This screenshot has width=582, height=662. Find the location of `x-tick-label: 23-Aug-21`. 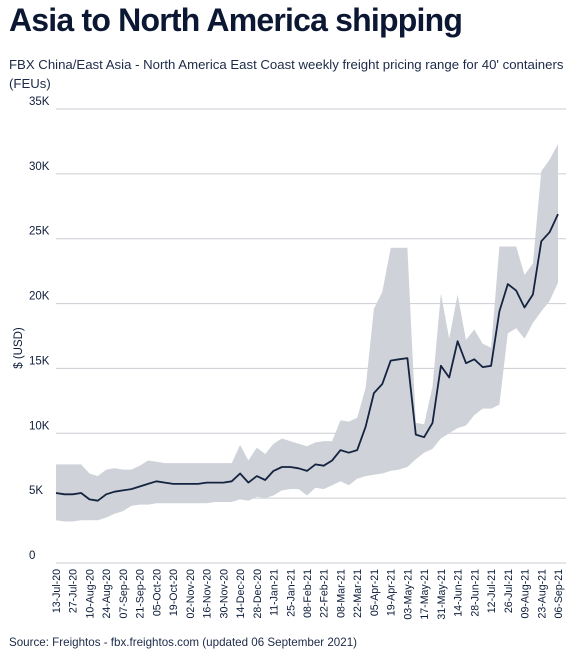

x-tick-label: 23-Aug-21 is located at coordinates (542, 594).